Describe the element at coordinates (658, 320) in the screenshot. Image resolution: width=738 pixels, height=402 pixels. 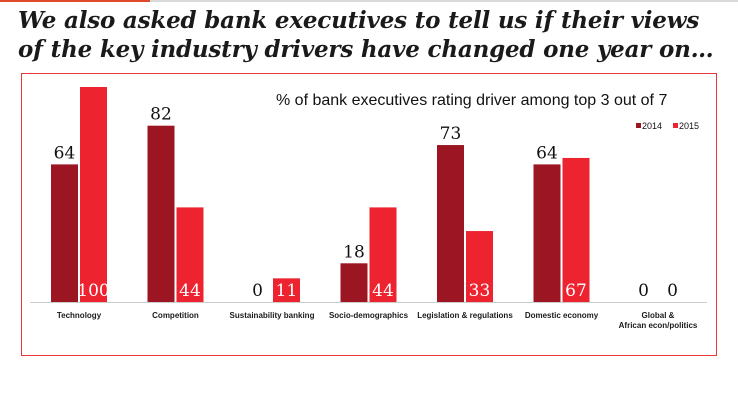
I see `category-label-global-african-econ-politics: Global & African econ/politics` at that location.